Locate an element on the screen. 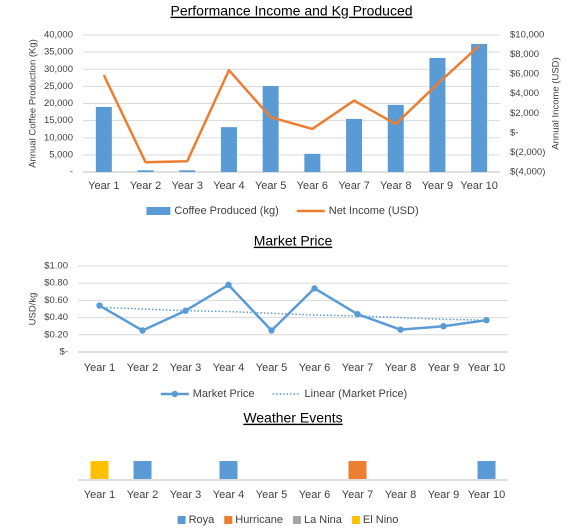 The height and width of the screenshot is (528, 587). y-axis-label: Annual Coffee Production (Kg) is located at coordinates (33, 103).